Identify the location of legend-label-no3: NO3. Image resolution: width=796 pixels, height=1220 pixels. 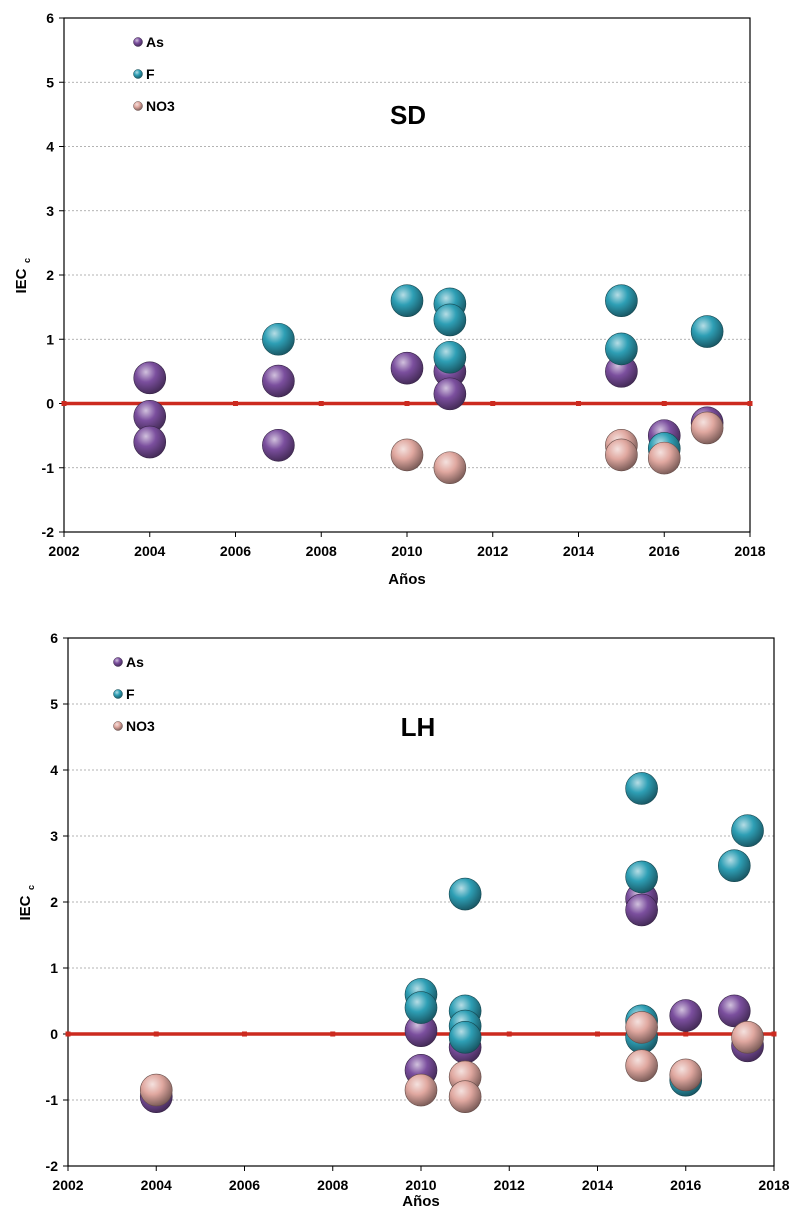
(140, 726).